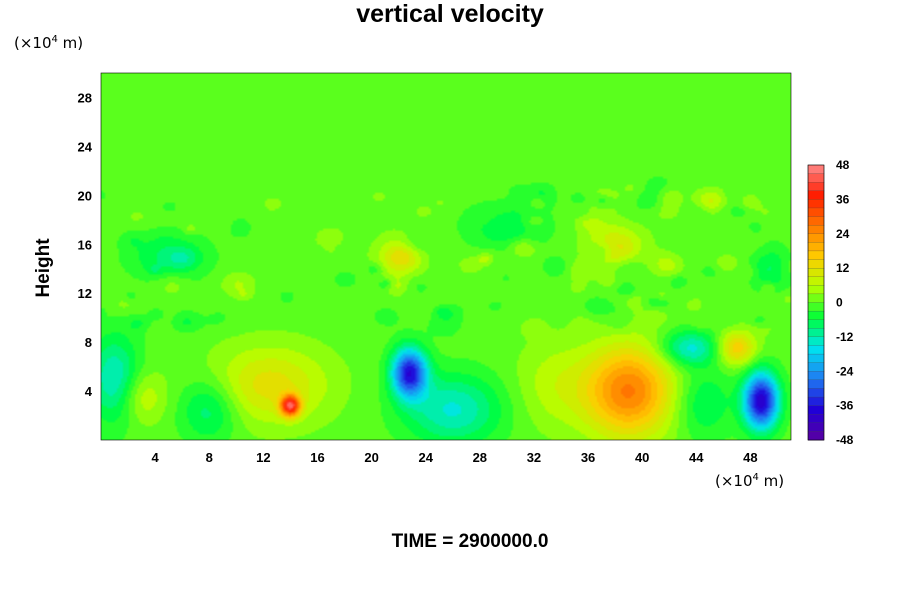 The width and height of the screenshot is (900, 600). I want to click on colorbar-tick-label: 0, so click(839, 303).